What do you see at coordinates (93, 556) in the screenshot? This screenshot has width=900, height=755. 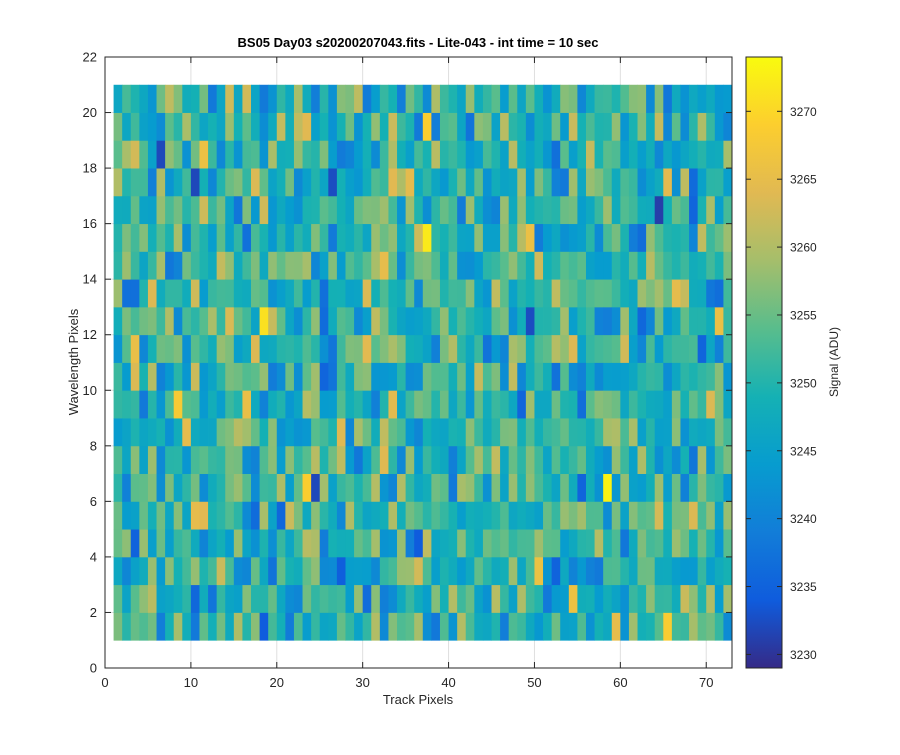 I see `y-tick-label: 4` at bounding box center [93, 556].